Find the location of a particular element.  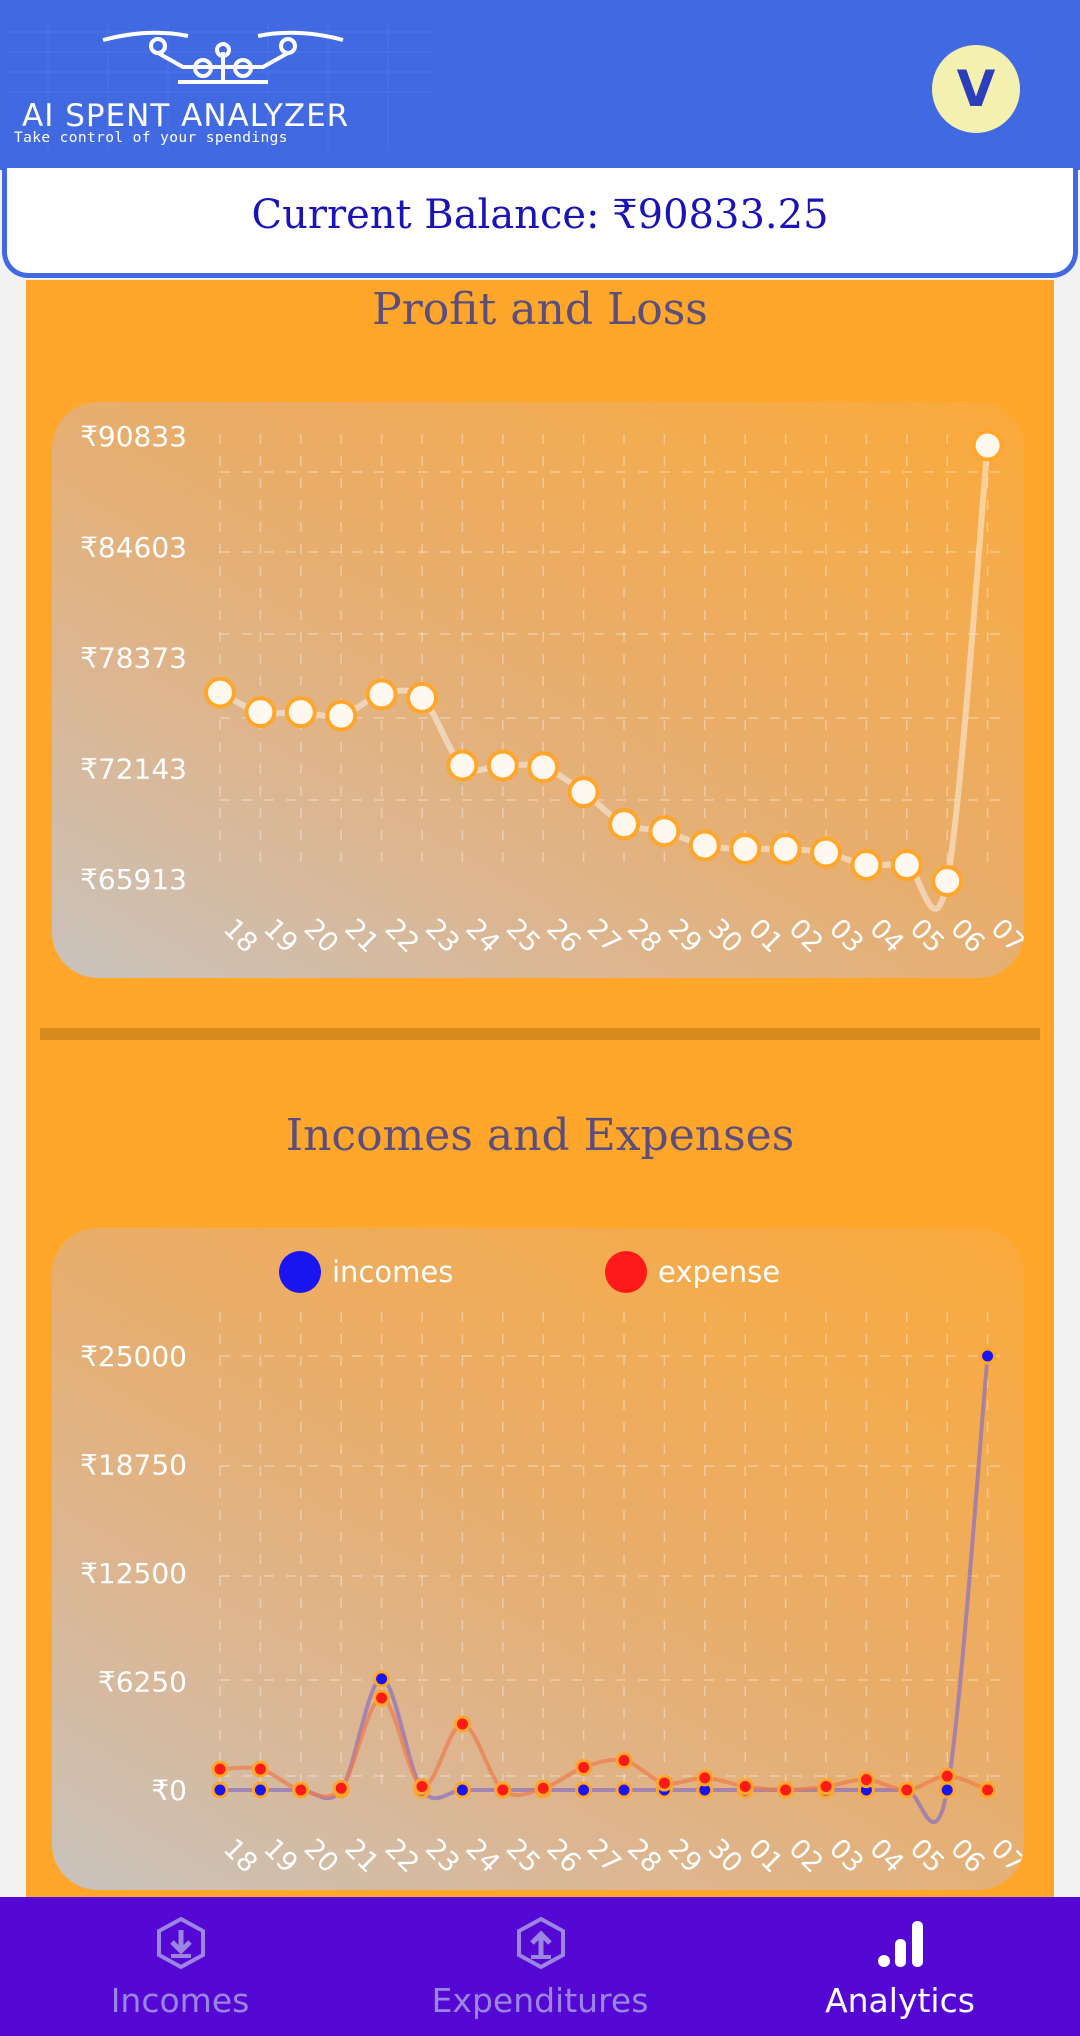

bottom-navigation: Incomes Expenditures Analytics is located at coordinates (540, 1966).